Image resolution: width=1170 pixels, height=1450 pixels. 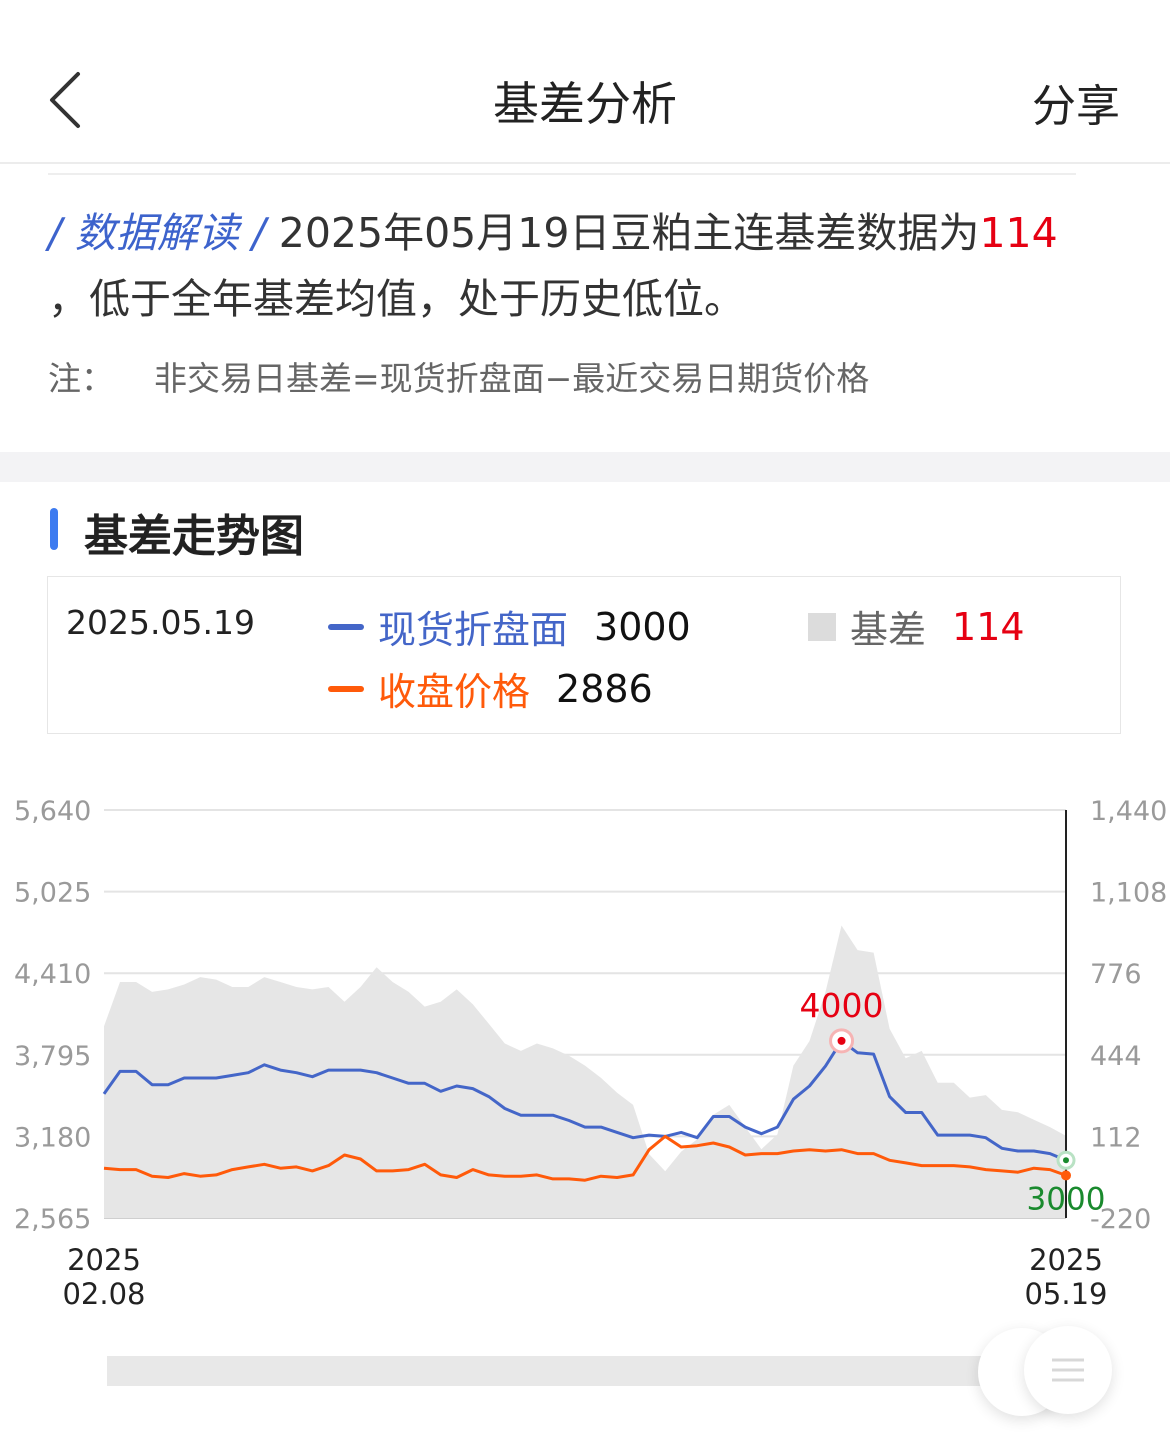 I want to click on max-value-label: 4000, so click(x=842, y=1005).